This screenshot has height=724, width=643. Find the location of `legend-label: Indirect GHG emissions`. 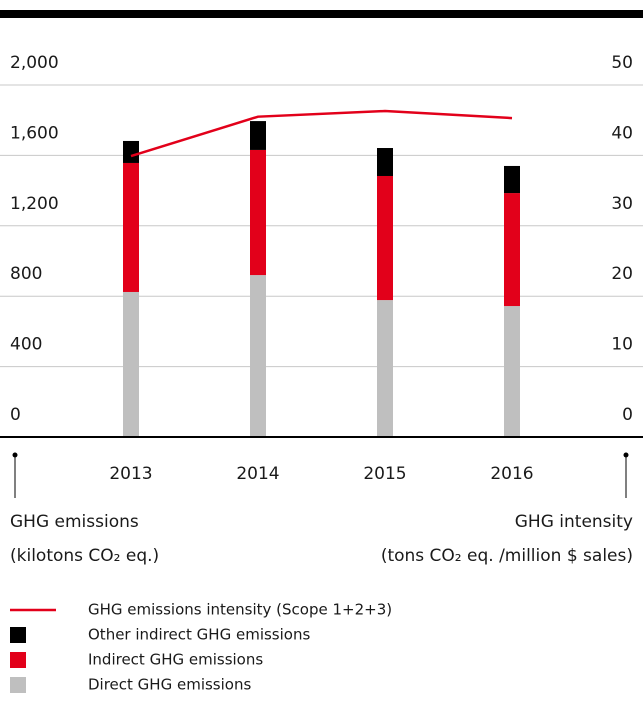

legend-label: Indirect GHG emissions is located at coordinates (175, 660).